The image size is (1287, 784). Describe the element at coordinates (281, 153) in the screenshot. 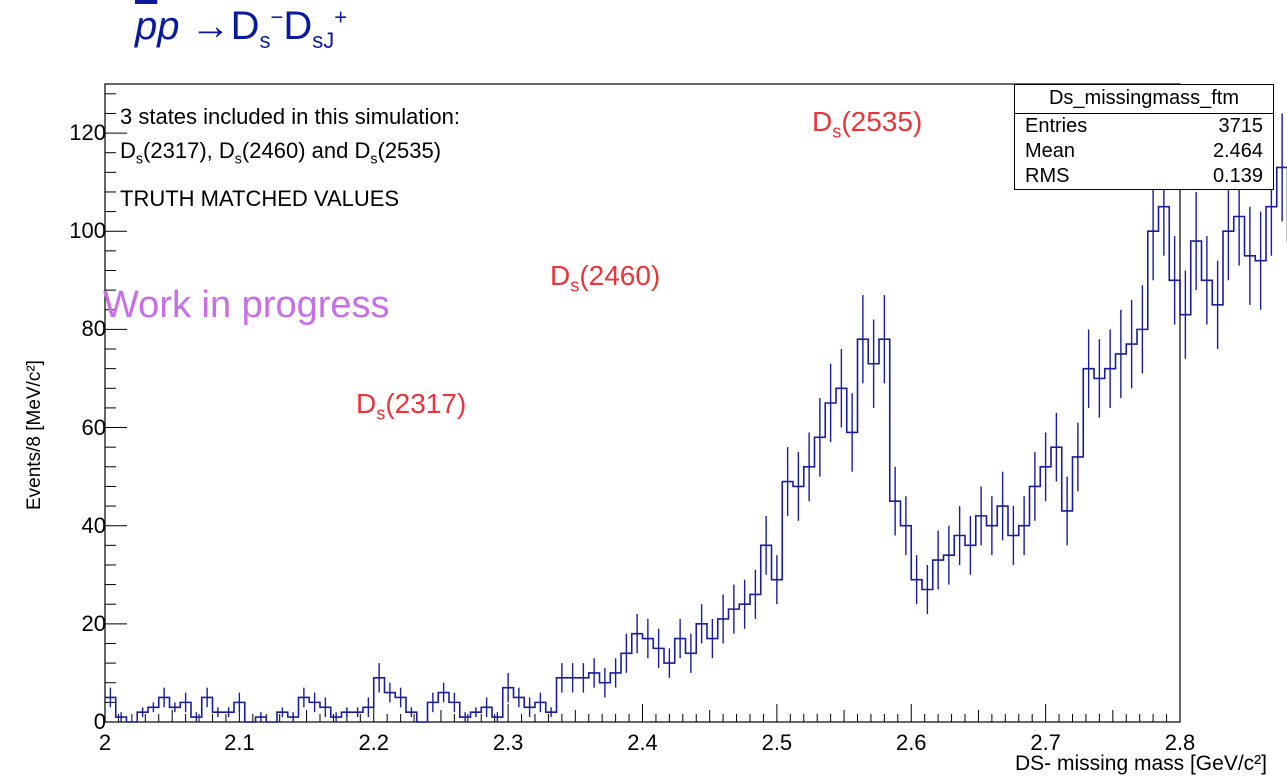

I see `info-line-2: Ds(2317), Ds(2460) and Ds(2535)` at that location.